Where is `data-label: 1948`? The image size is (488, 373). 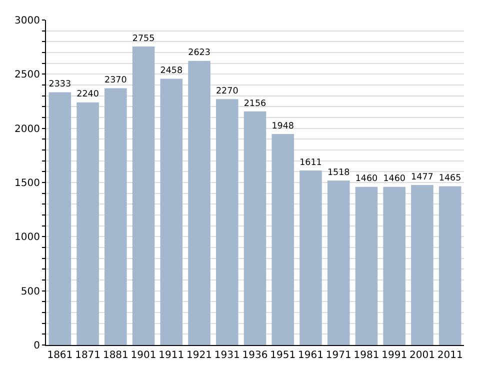 data-label: 1948 is located at coordinates (283, 126).